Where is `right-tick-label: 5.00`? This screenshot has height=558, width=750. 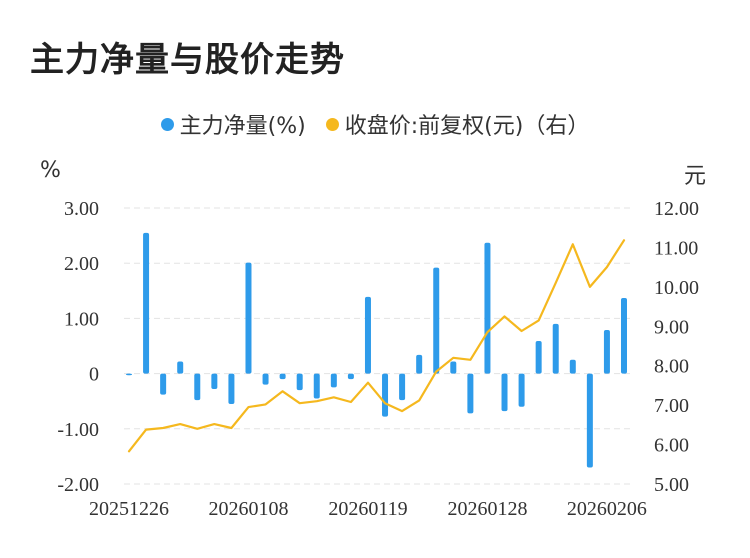 right-tick-label: 5.00 is located at coordinates (671, 485).